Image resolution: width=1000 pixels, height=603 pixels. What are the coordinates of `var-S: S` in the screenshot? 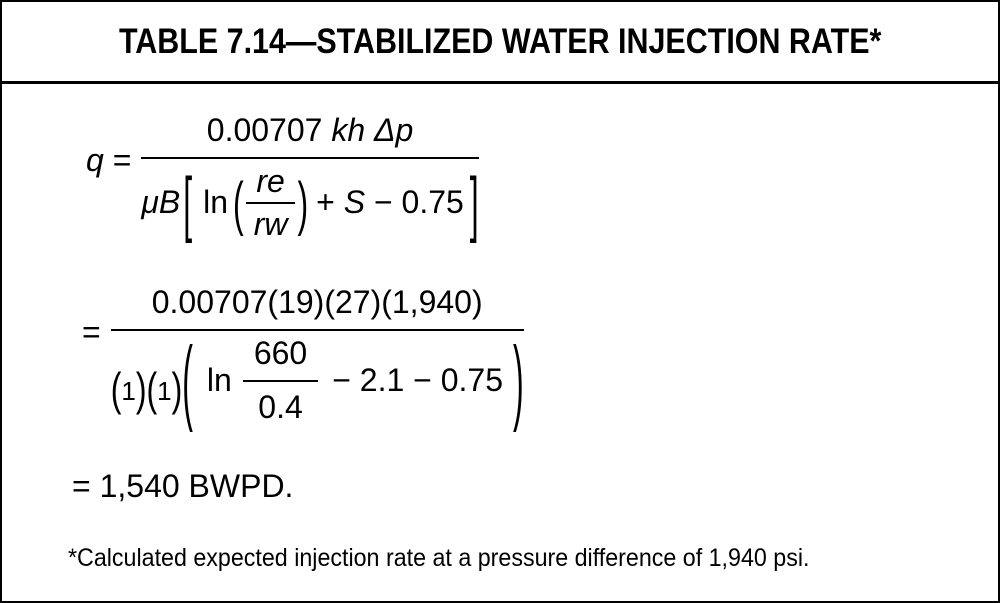 It's located at (354, 202).